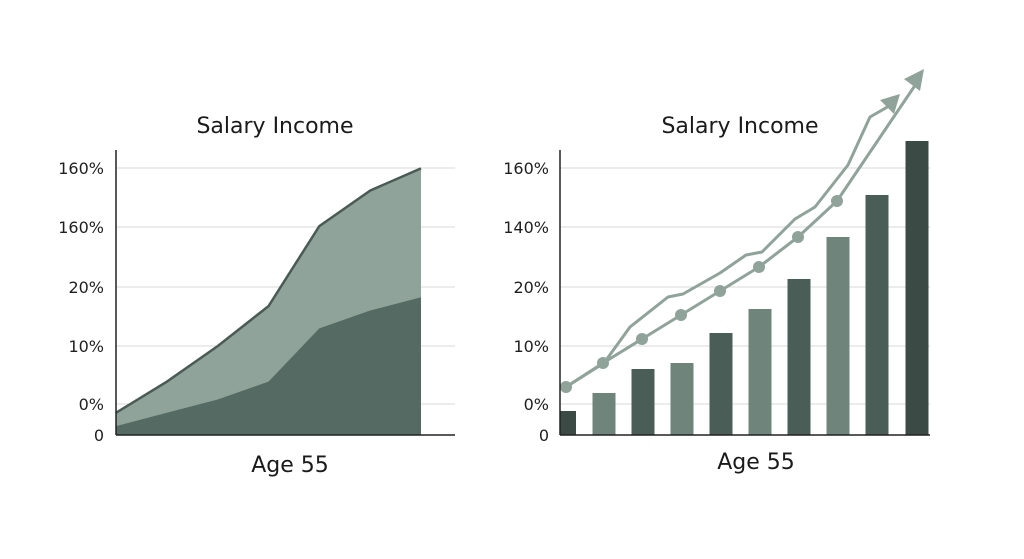 This screenshot has width=1024, height=559. I want to click on area-series-bottom, so click(268, 366).